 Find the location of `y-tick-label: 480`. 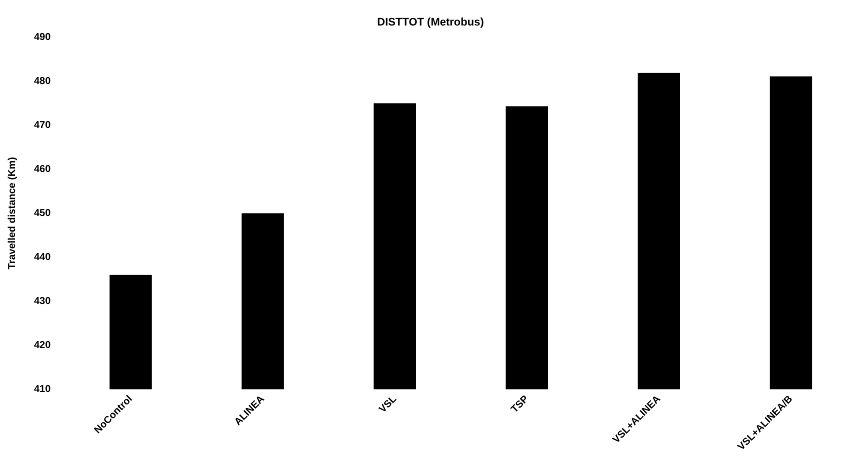

y-tick-label: 480 is located at coordinates (43, 81).